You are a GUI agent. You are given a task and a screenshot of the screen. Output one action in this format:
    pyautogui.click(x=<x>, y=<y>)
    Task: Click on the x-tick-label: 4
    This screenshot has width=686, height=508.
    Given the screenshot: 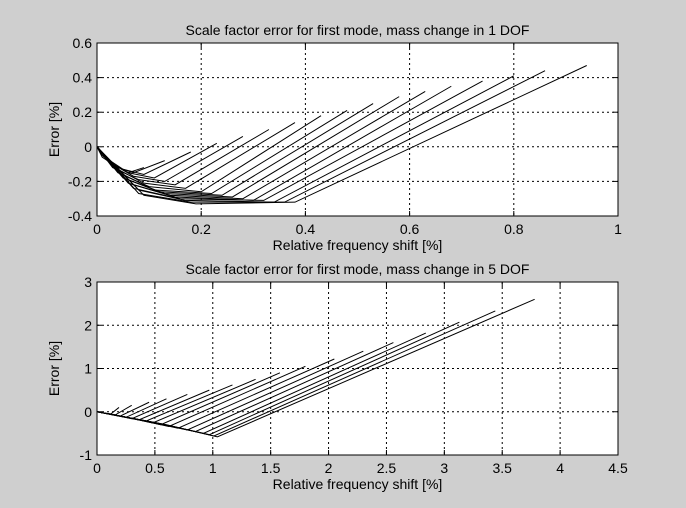 What is the action you would take?
    pyautogui.click(x=560, y=468)
    